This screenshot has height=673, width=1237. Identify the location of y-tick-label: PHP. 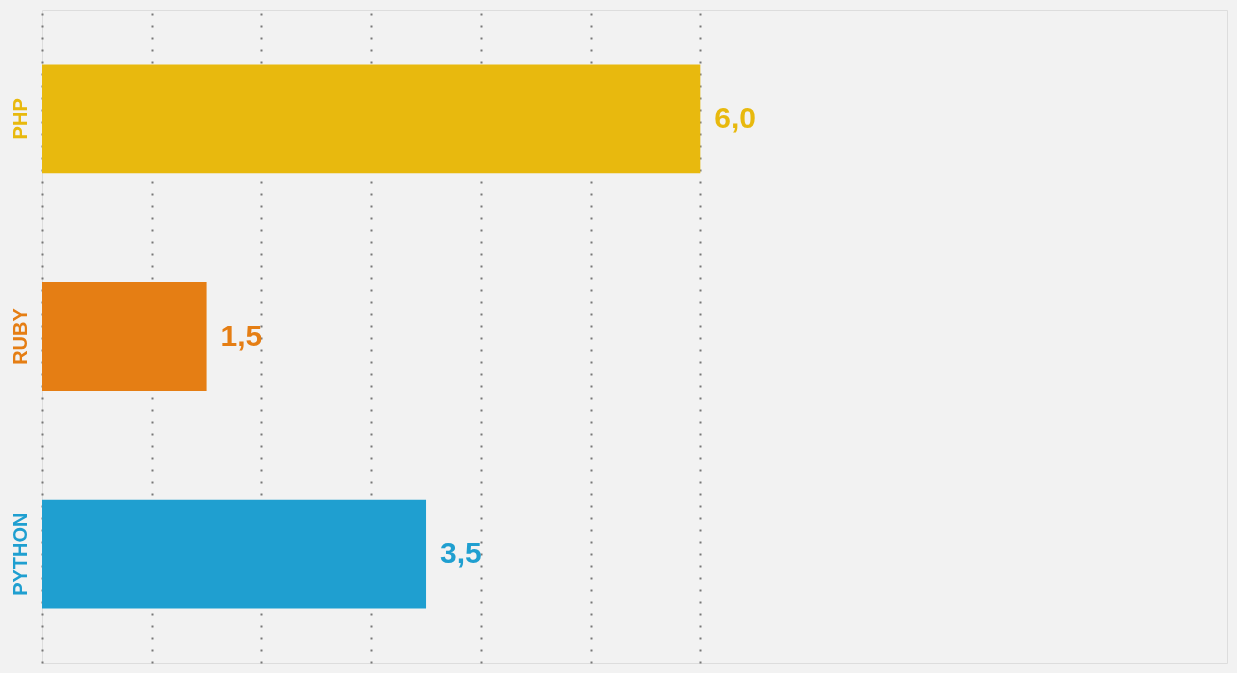
(19, 119).